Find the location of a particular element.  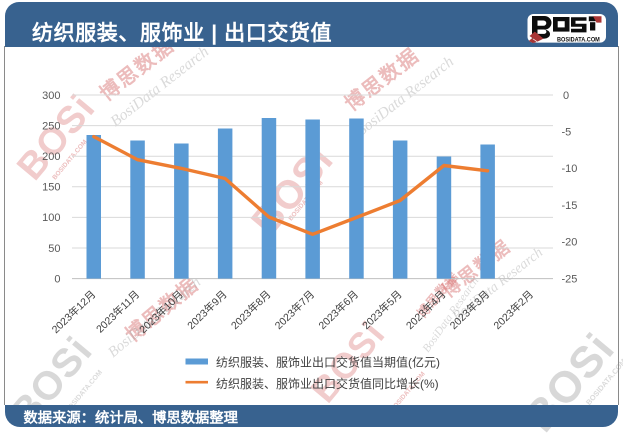

svg-text: 150 is located at coordinates (51, 188).